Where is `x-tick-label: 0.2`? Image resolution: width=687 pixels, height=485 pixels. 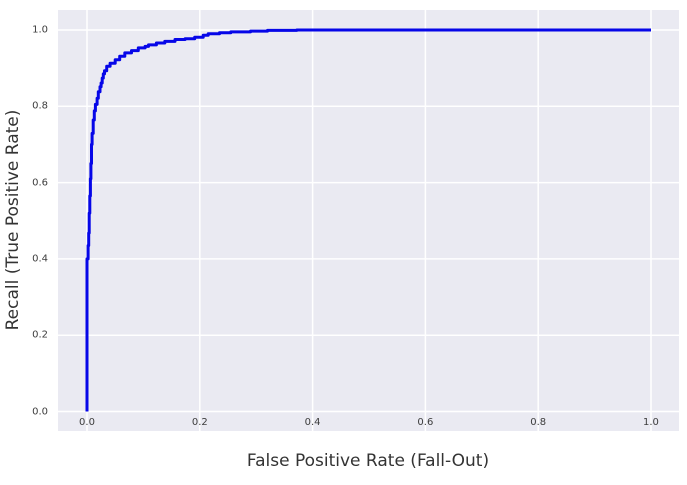
x-tick-label: 0.2 is located at coordinates (199, 422).